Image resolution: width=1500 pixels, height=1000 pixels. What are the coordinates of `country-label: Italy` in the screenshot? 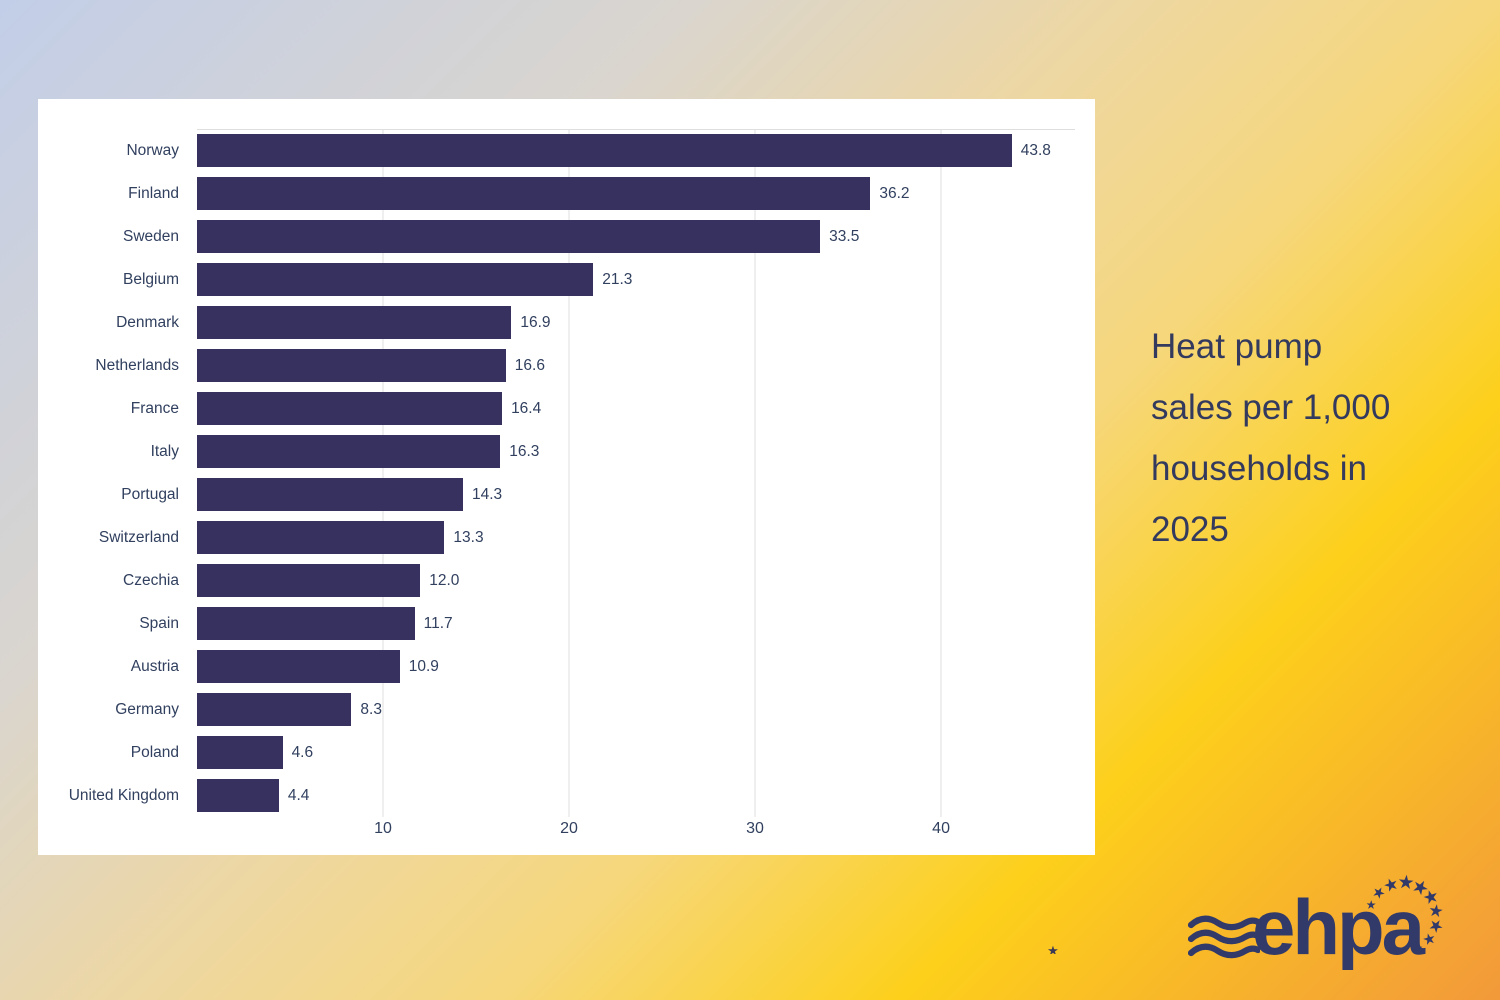 It's located at (164, 451).